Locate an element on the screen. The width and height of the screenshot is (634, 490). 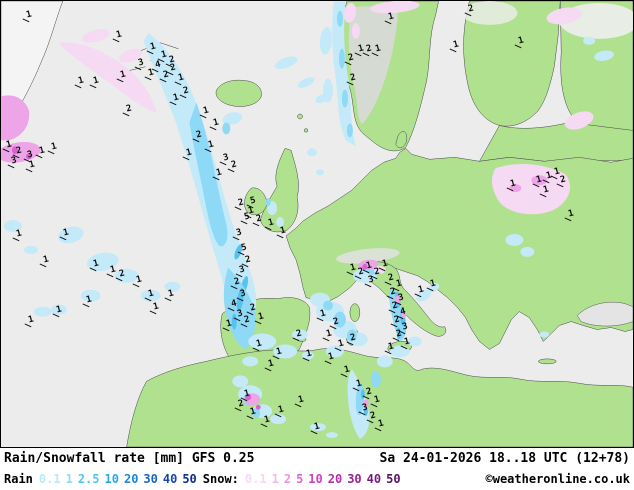
rain-scale: 0.1 1 2.5 10 20 30 40 50 is located at coordinates (118, 479).